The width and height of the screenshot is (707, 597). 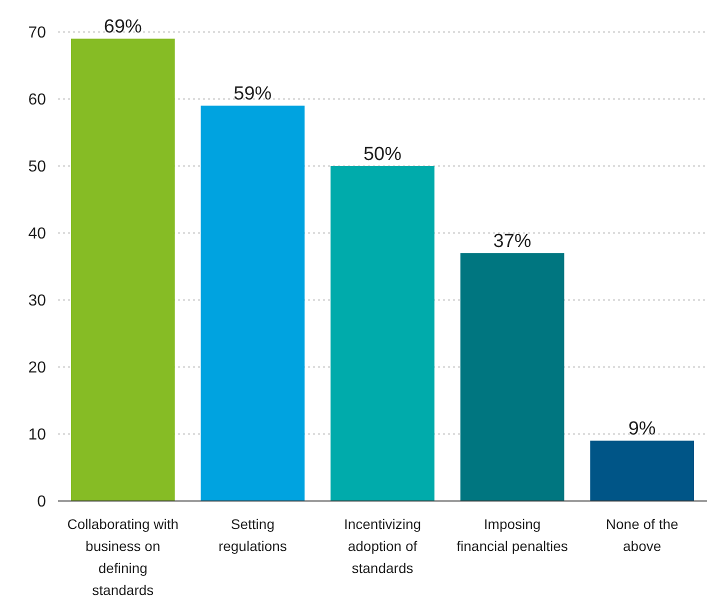 I want to click on y-tick-label: 70, so click(x=37, y=33).